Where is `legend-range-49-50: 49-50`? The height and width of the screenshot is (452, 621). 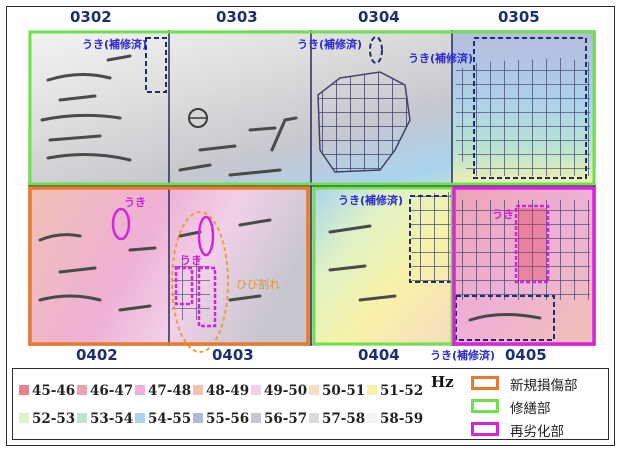 legend-range-49-50: 49-50 is located at coordinates (279, 391).